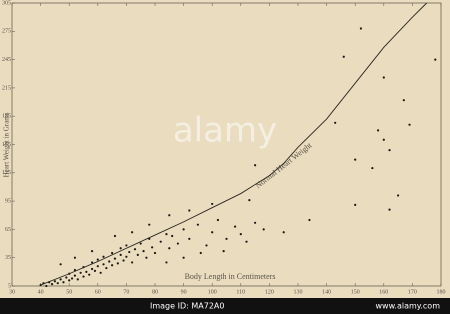 Image resolution: width=450 pixels, height=314 pixels. I want to click on x-tick-label: 170, so click(412, 292).